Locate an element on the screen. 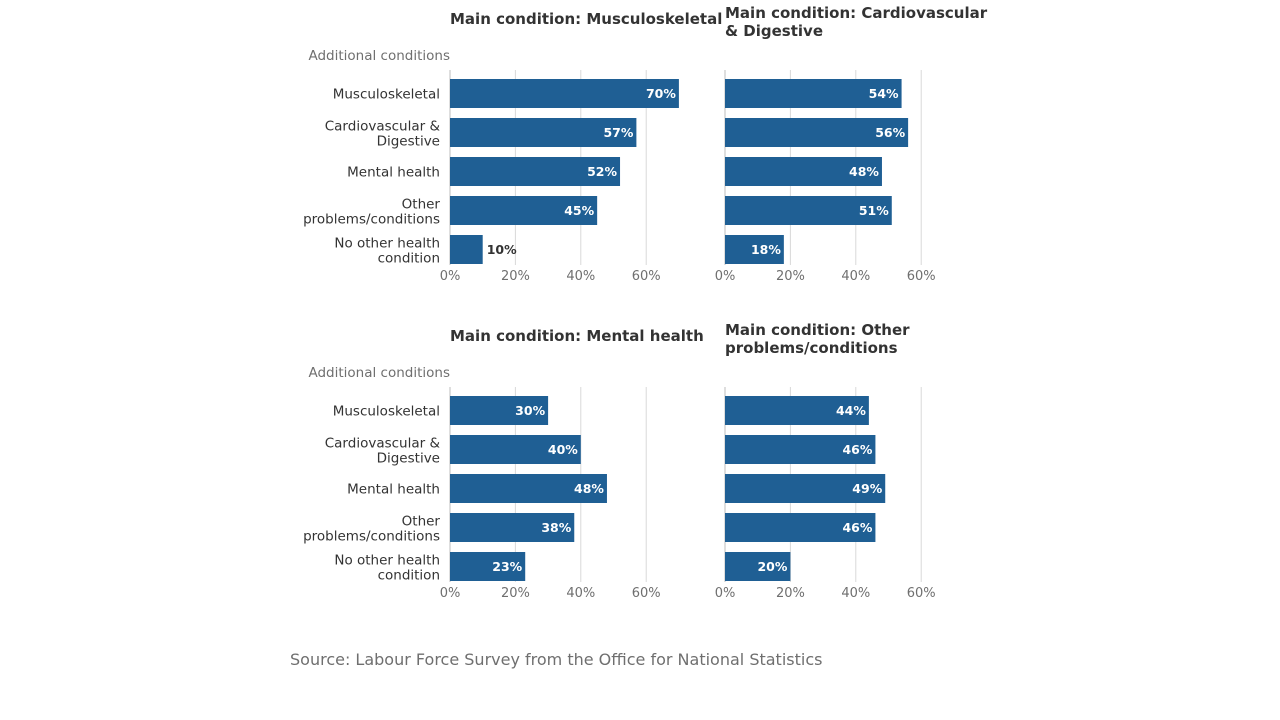  bar-value-label: 54% is located at coordinates (884, 93).